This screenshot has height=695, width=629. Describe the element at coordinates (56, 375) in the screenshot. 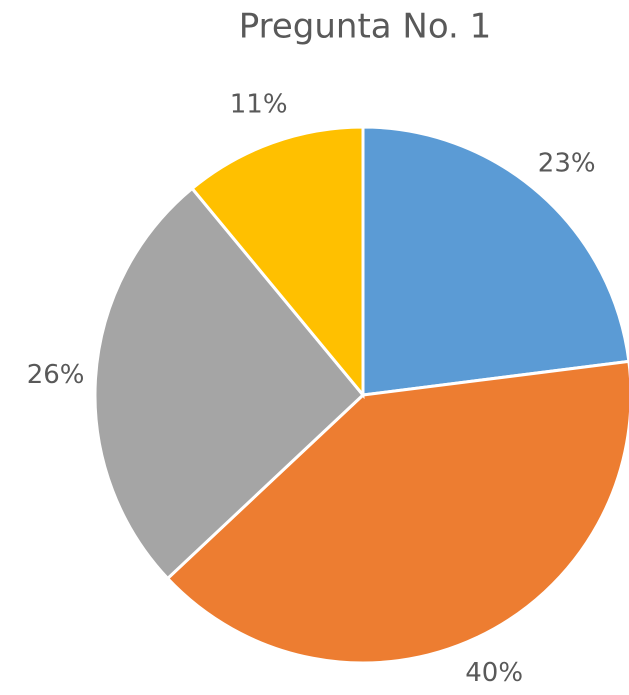

I see `data-label: 26%` at that location.